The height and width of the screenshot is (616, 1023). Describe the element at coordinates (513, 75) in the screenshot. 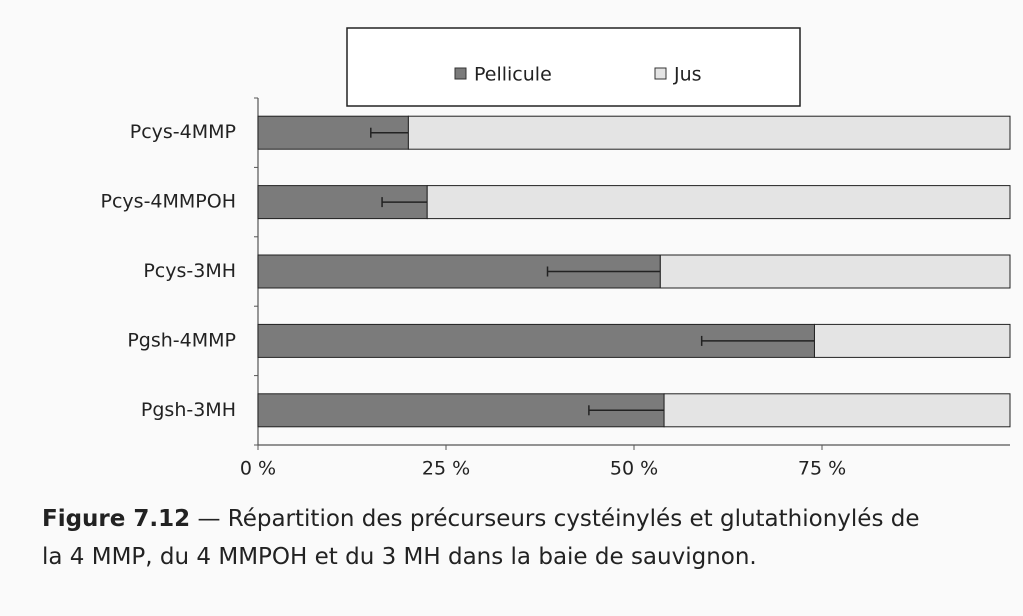

I see `legend-label: Pellicule` at that location.